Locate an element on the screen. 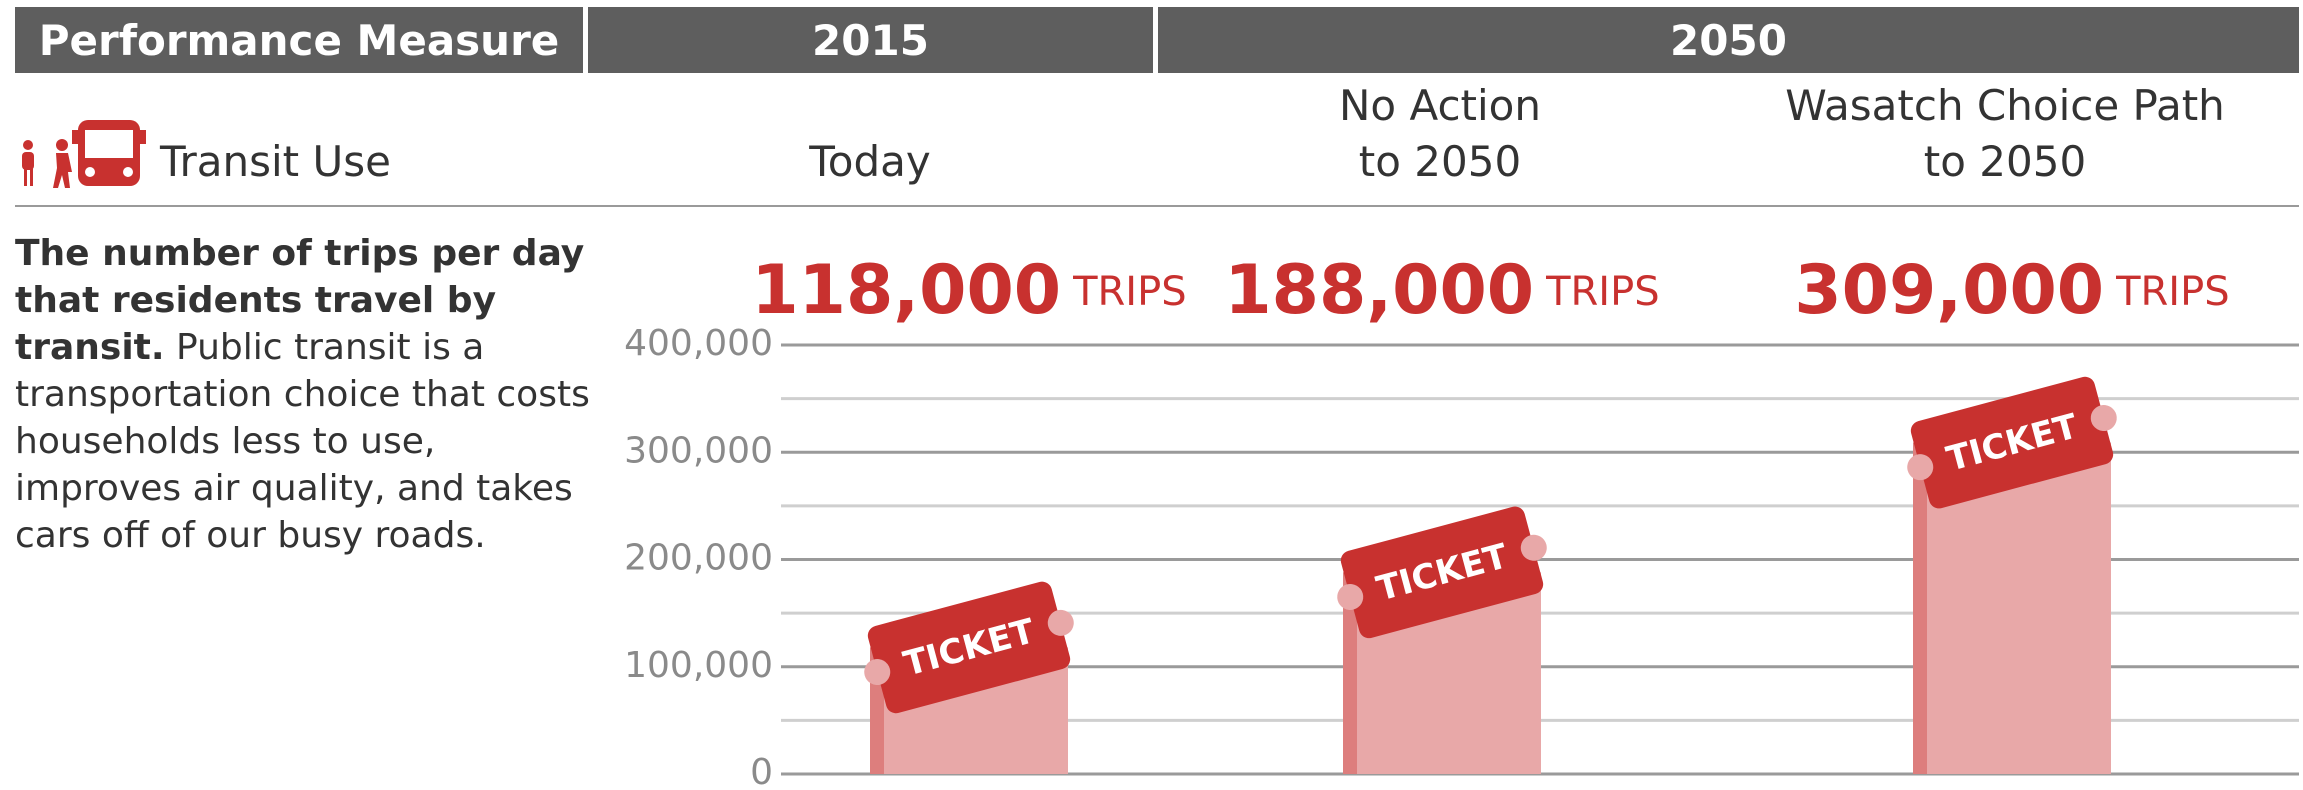 The image size is (2303, 790). measure-name: Transit Use is located at coordinates (275, 161).